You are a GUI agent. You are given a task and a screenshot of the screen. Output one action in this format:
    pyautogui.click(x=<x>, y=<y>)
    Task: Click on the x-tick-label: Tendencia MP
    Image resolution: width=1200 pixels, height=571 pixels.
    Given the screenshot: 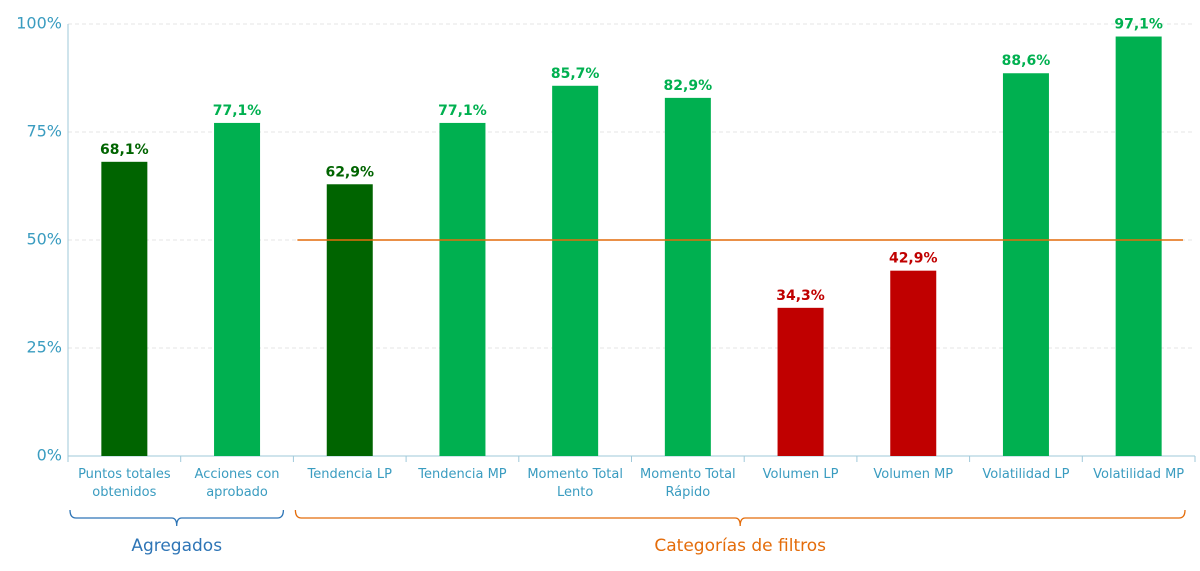 What is the action you would take?
    pyautogui.click(x=462, y=474)
    